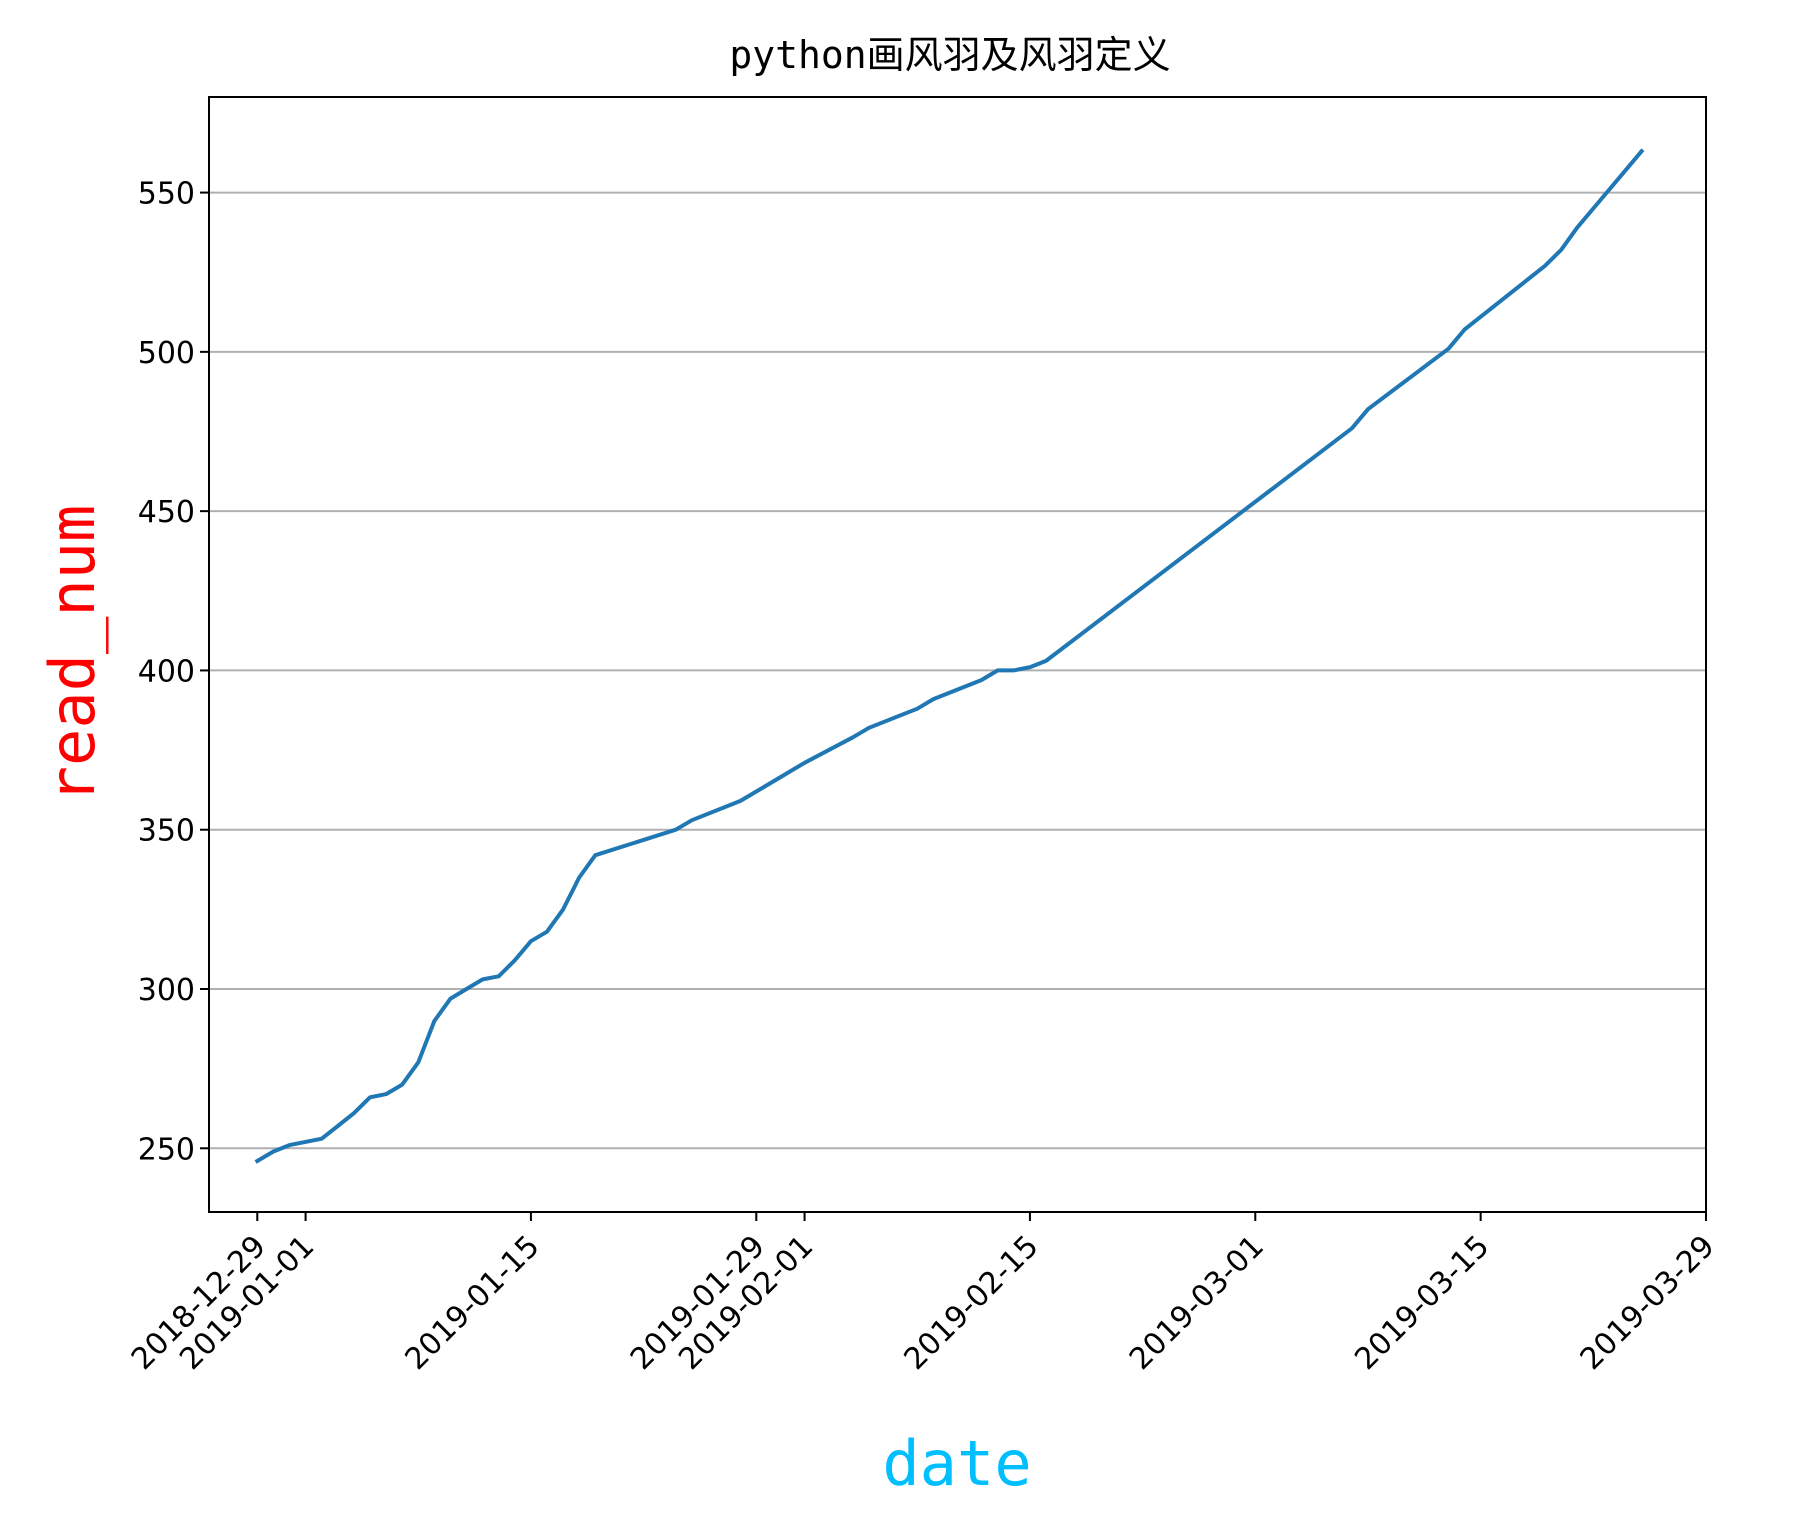 The width and height of the screenshot is (1807, 1521). I want to click on y-axis-label: read_num, so click(72, 654).